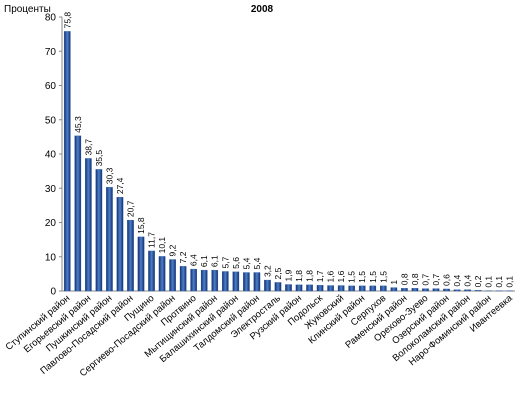  Describe the element at coordinates (51, 155) in the screenshot. I see `y-tick-label: 40` at that location.